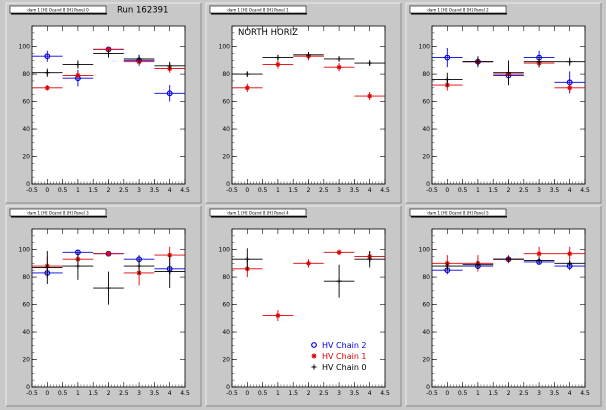  Describe the element at coordinates (142, 11) in the screenshot. I see `run-label: Run 162391` at that location.